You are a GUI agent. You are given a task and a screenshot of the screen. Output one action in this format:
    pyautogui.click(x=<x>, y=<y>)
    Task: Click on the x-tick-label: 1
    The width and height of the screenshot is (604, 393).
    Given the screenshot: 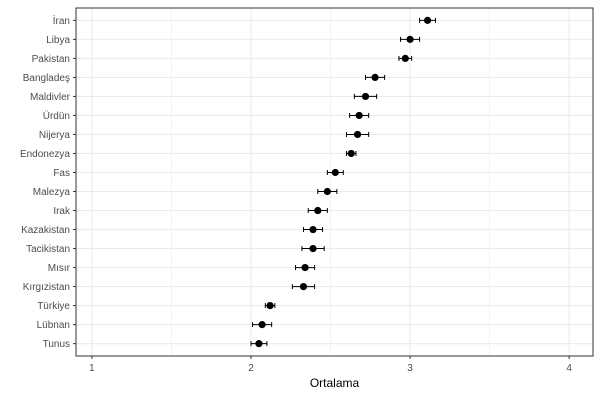 What is the action you would take?
    pyautogui.click(x=92, y=368)
    